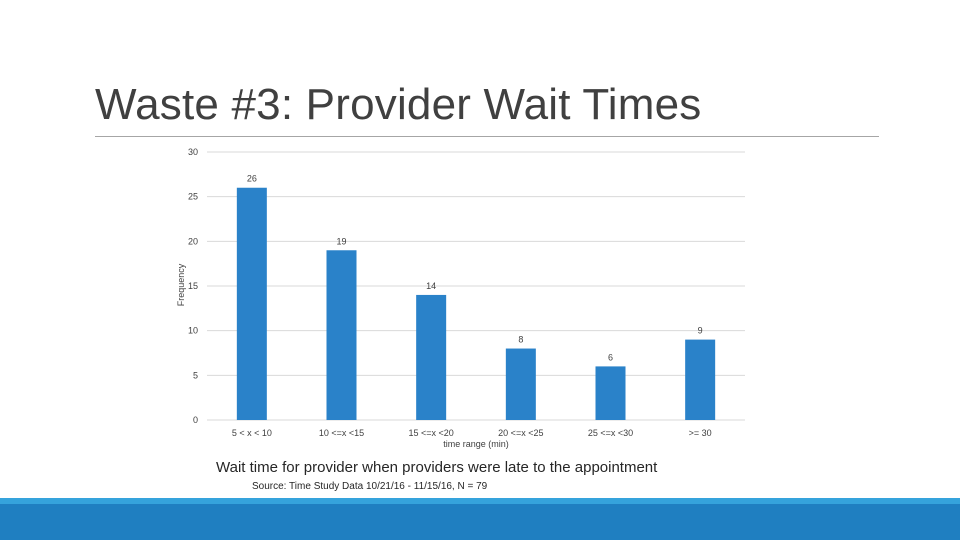  I want to click on footer-bar, so click(480, 522).